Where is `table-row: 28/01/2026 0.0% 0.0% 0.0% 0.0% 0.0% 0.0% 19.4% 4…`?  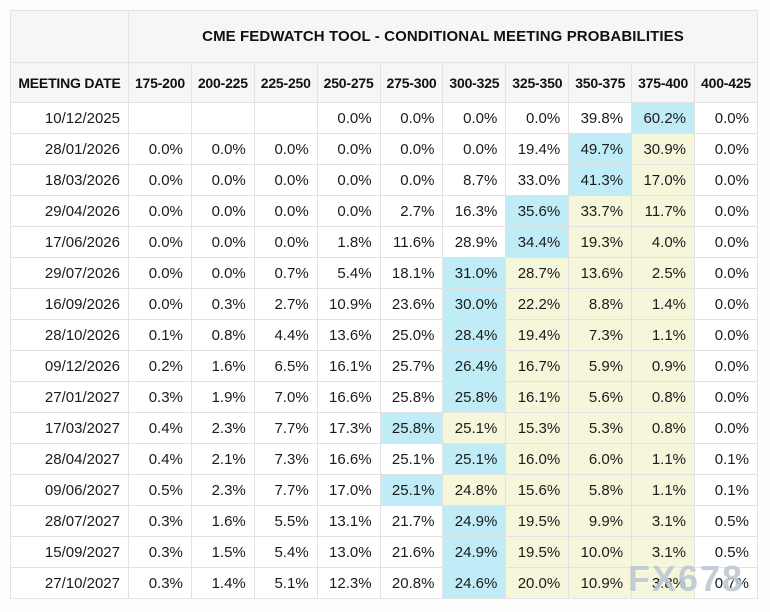
table-row: 28/01/2026 0.0% 0.0% 0.0% 0.0% 0.0% 0.0% 19.4% 4… is located at coordinates (384, 149).